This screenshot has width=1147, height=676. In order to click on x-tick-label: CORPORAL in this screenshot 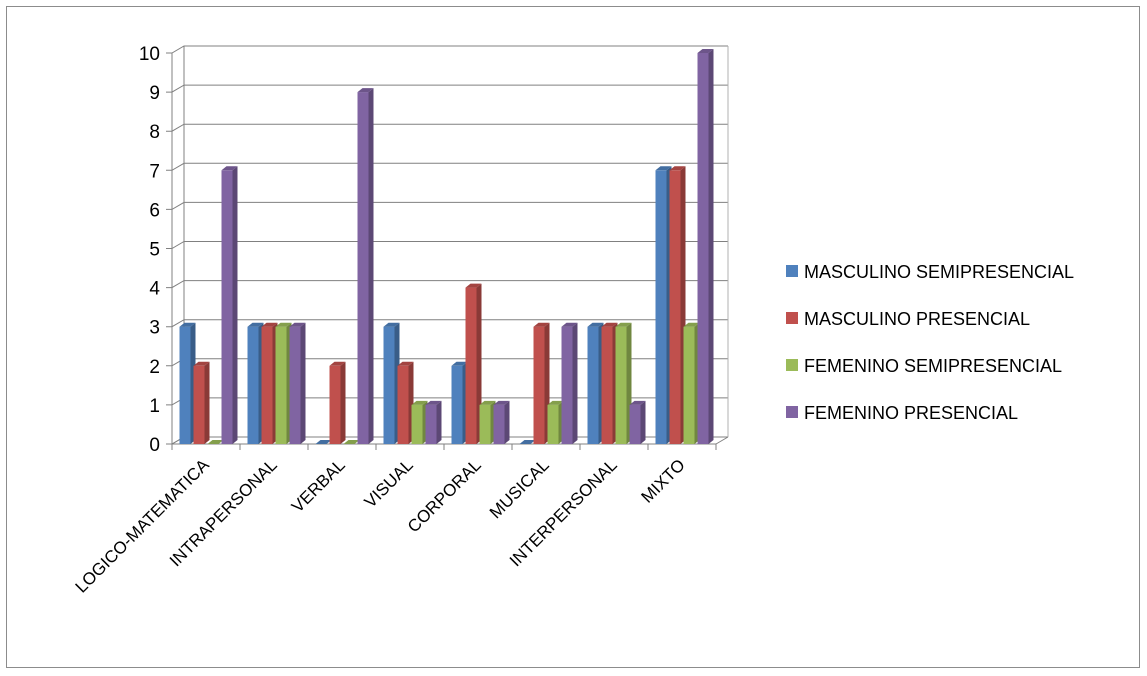, I will do `click(444, 495)`.